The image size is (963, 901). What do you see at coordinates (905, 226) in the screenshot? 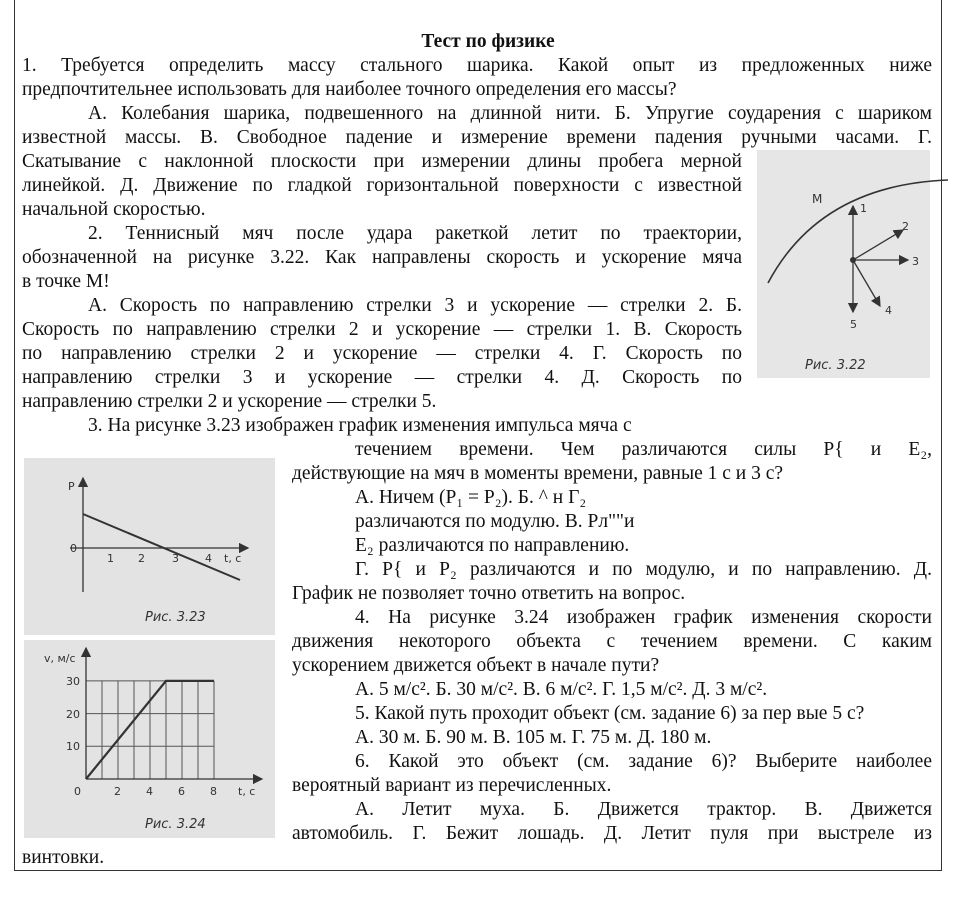
I see `arrow-label: 2` at bounding box center [905, 226].